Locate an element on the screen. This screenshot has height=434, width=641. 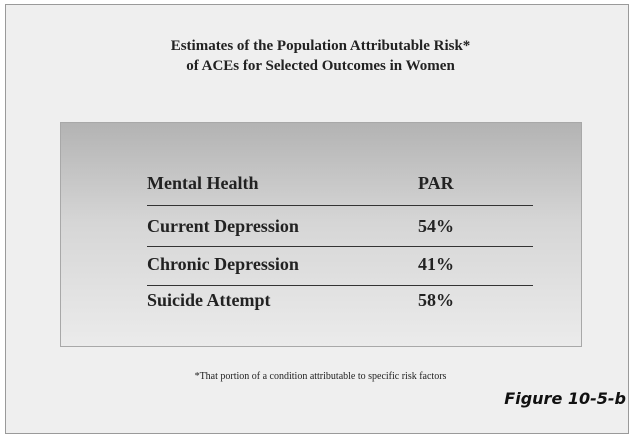
row-value: 54% is located at coordinates (436, 226).